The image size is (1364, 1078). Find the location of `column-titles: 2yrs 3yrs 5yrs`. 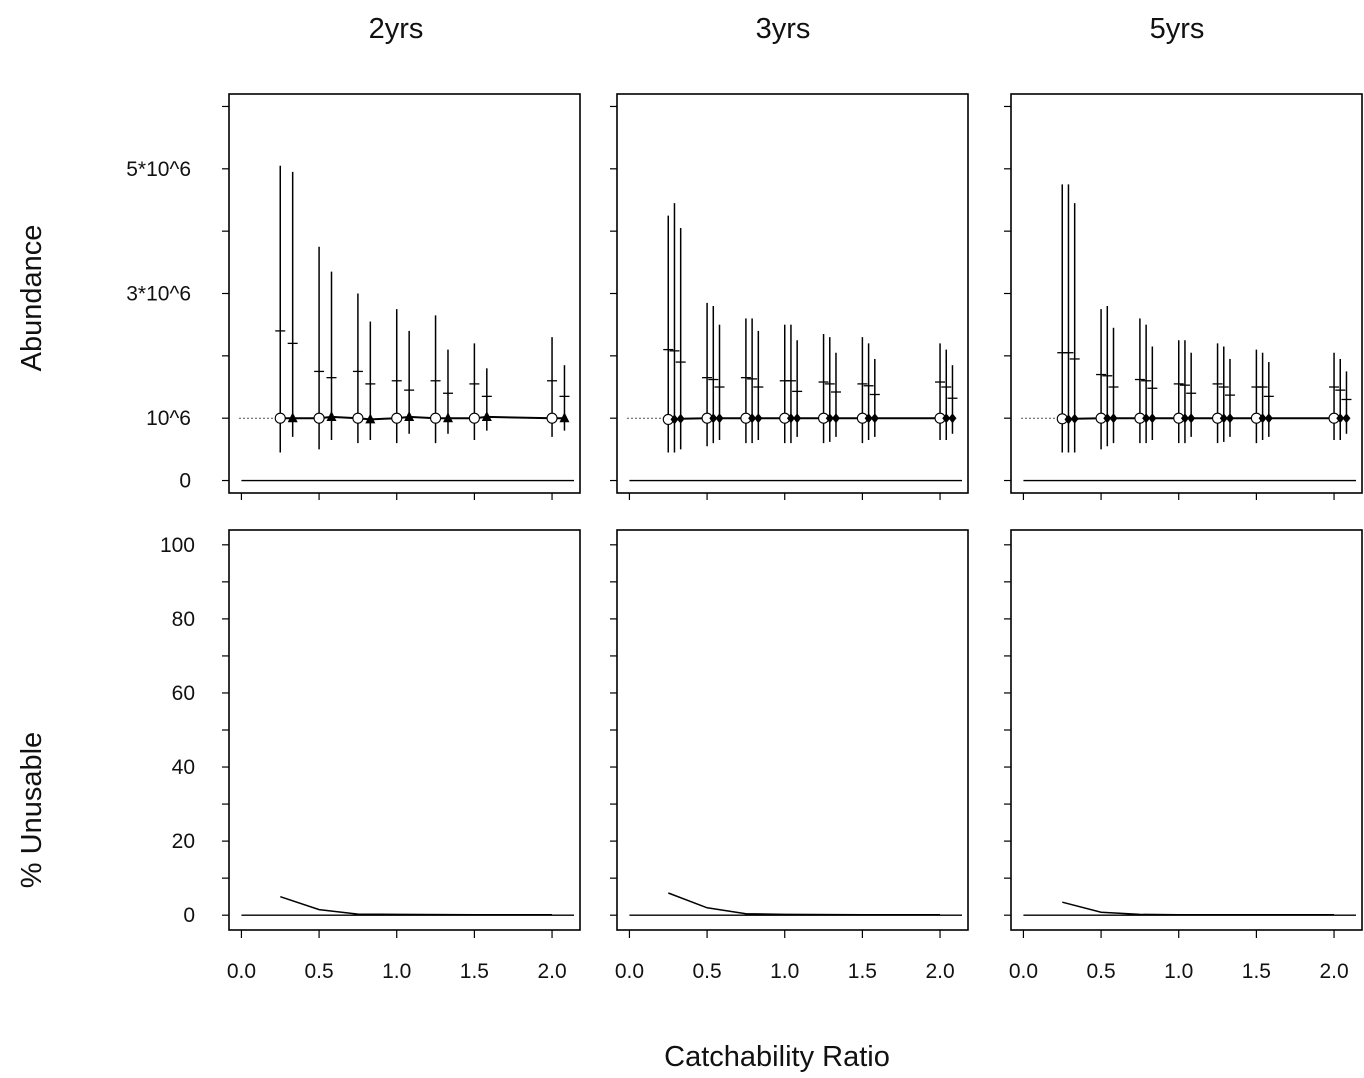

column-titles: 2yrs 3yrs 5yrs is located at coordinates (787, 29).